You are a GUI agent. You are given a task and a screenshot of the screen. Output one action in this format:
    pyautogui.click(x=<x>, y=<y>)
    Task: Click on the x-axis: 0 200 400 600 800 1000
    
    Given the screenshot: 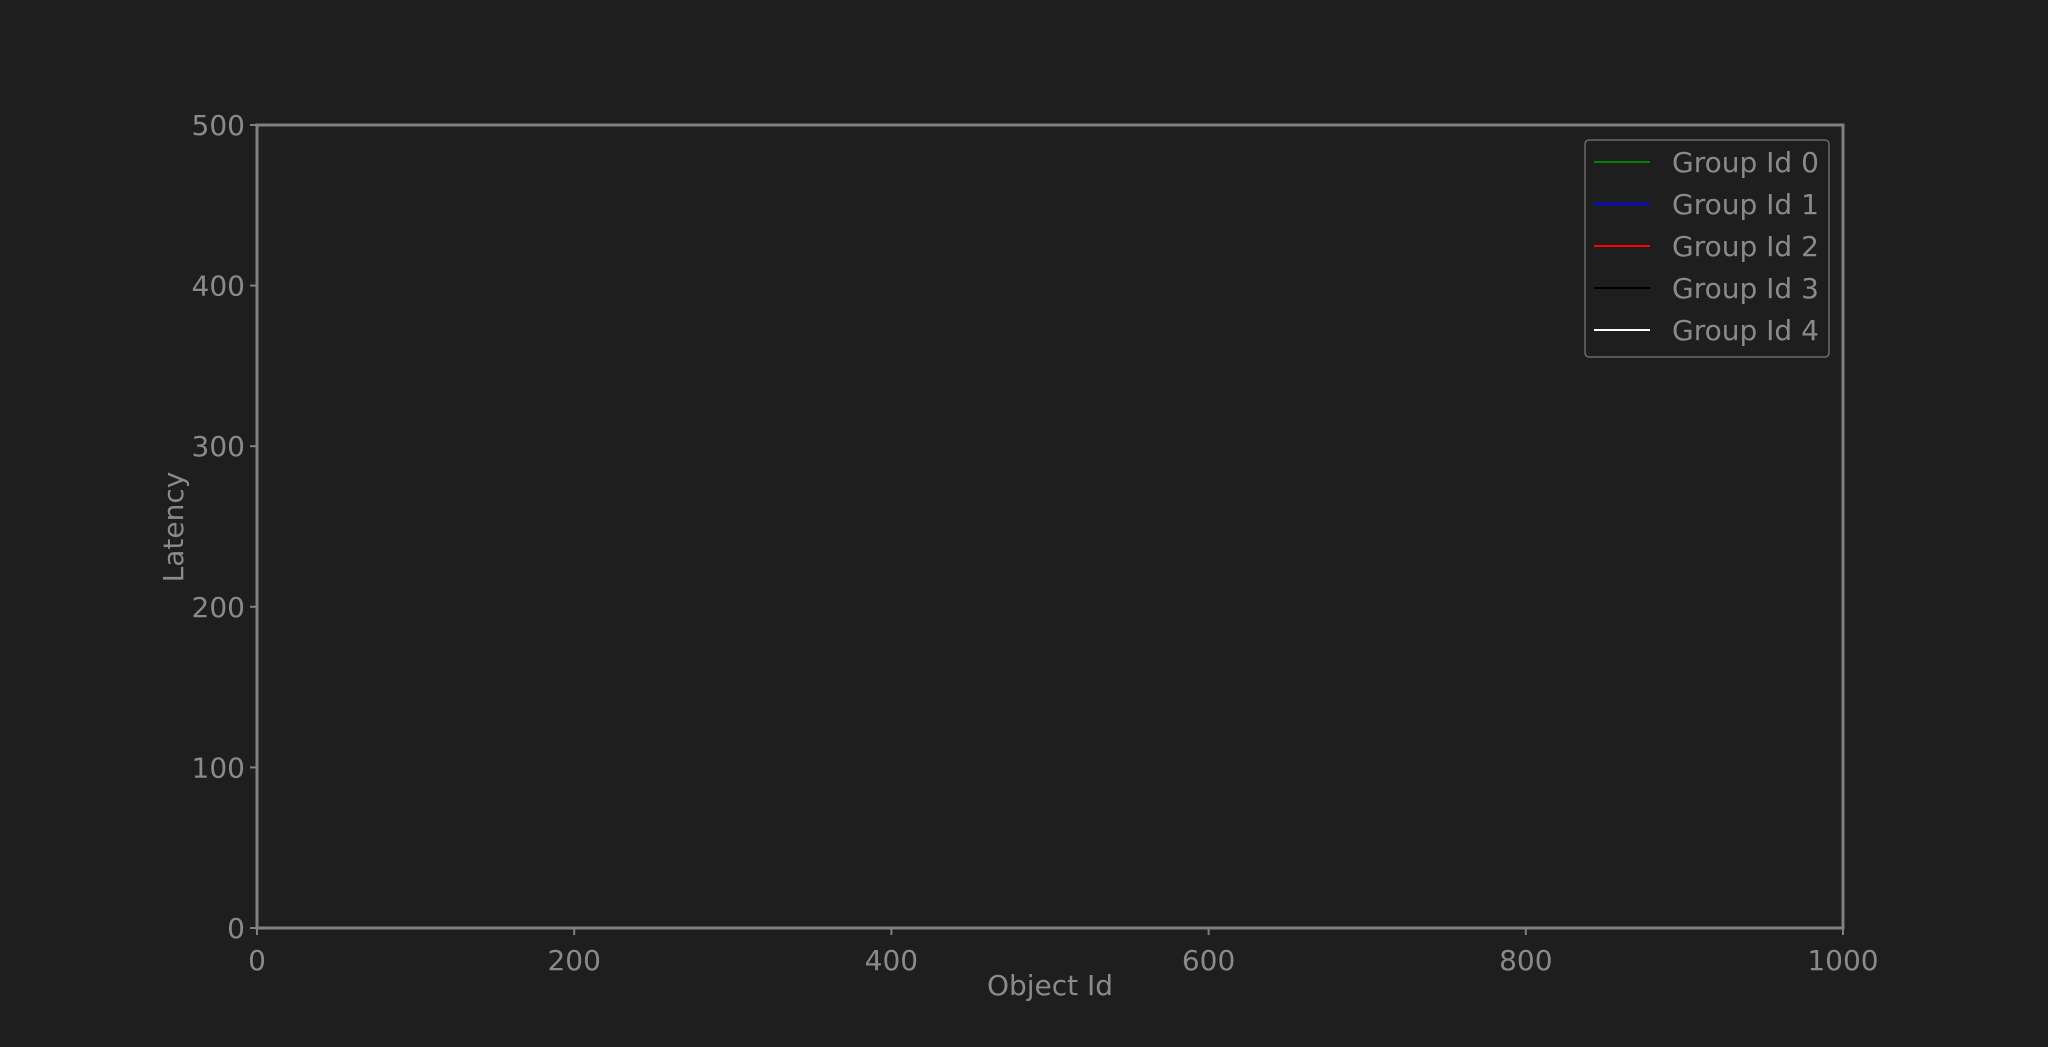 What is the action you would take?
    pyautogui.click(x=1063, y=952)
    